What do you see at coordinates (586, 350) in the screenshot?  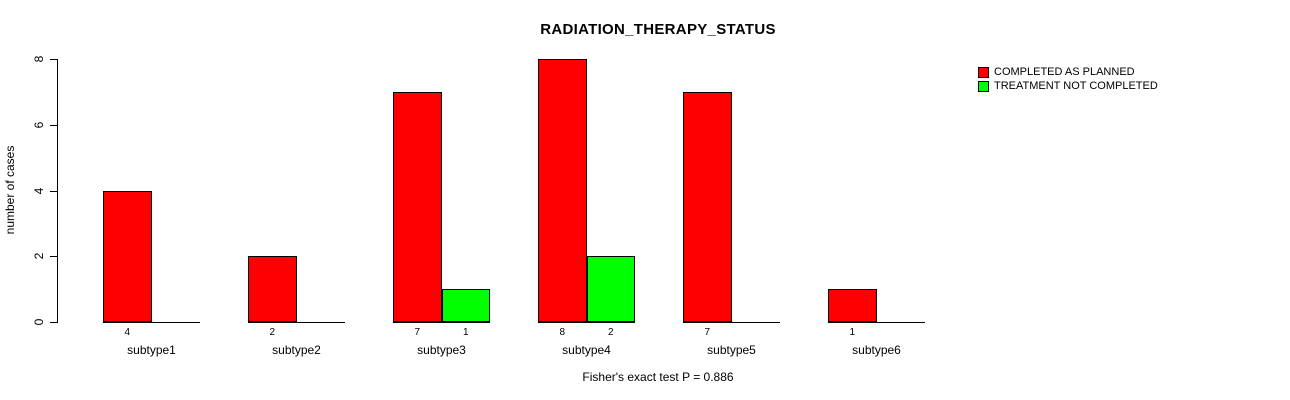 I see `category-label-subtype4: subtype4` at bounding box center [586, 350].